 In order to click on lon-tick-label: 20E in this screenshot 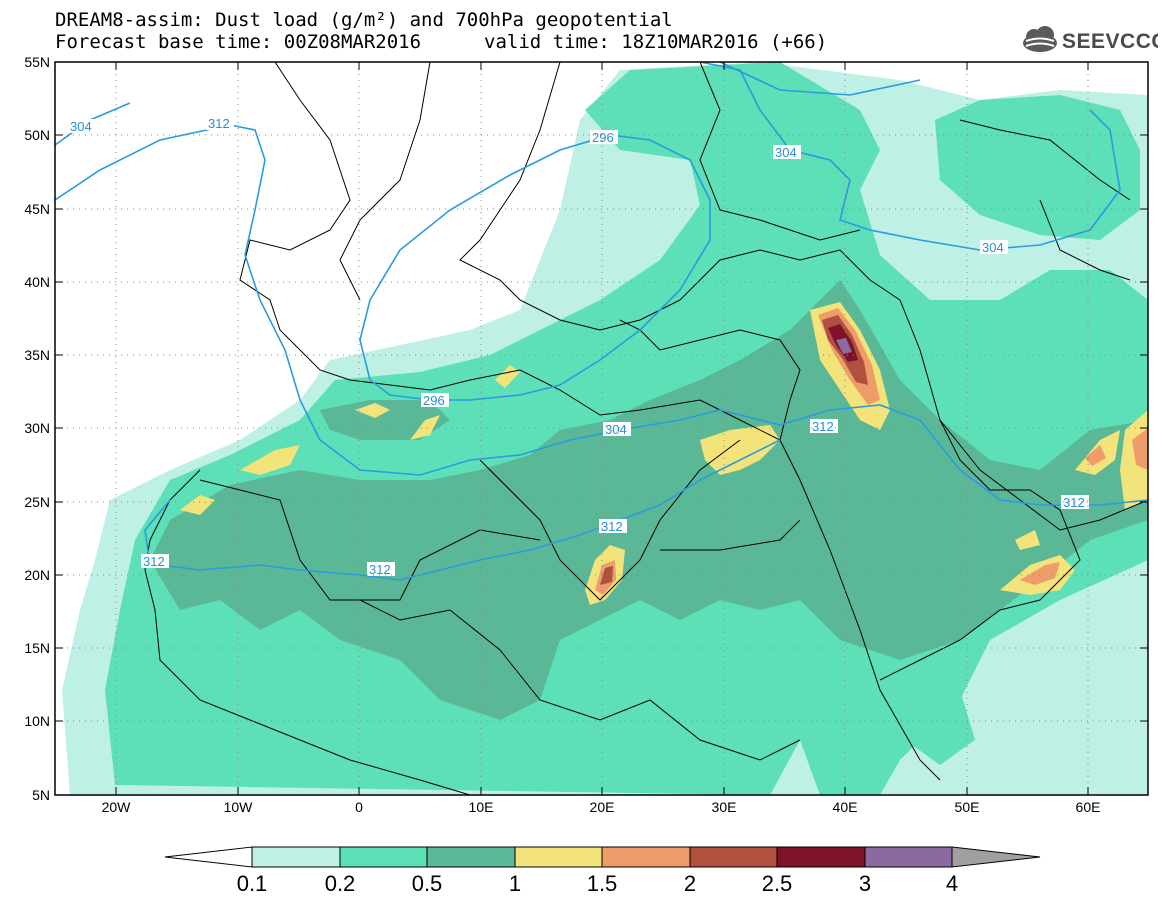, I will do `click(602, 807)`.